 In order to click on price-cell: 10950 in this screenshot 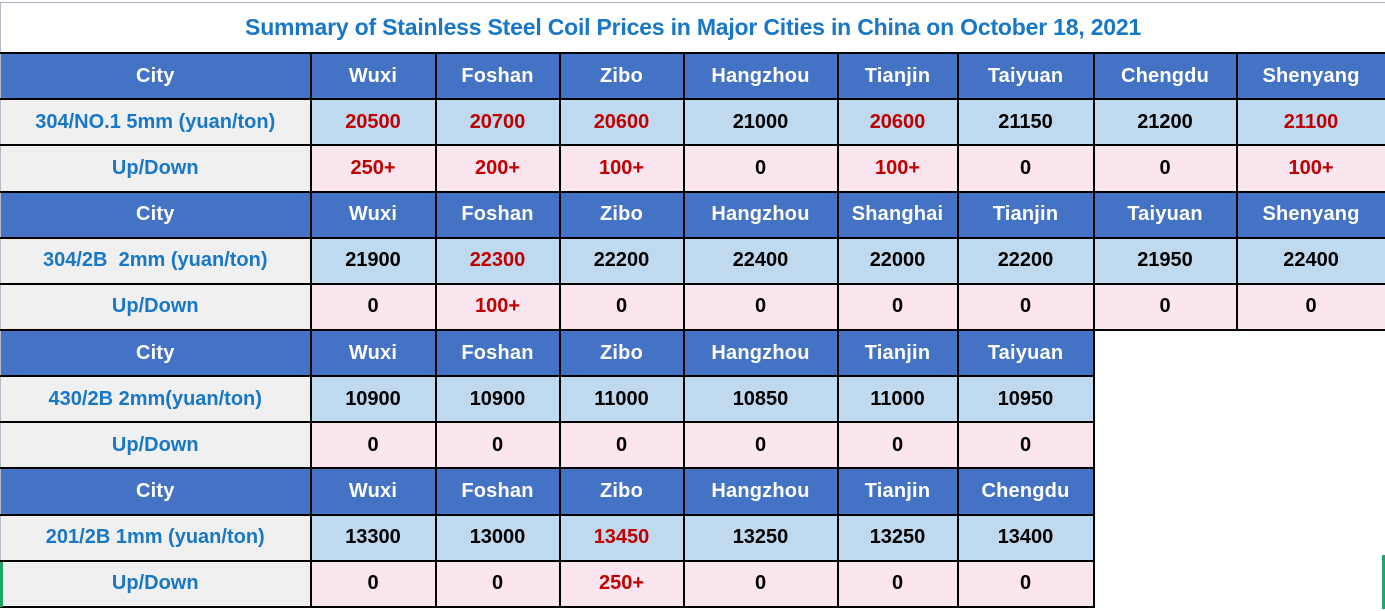, I will do `click(1025, 399)`.